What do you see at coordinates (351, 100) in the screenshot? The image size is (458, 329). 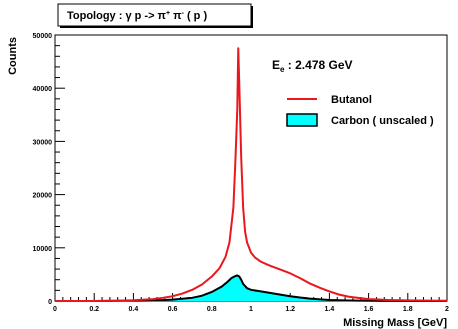 I see `legend-butanol-label: Butanol` at bounding box center [351, 100].